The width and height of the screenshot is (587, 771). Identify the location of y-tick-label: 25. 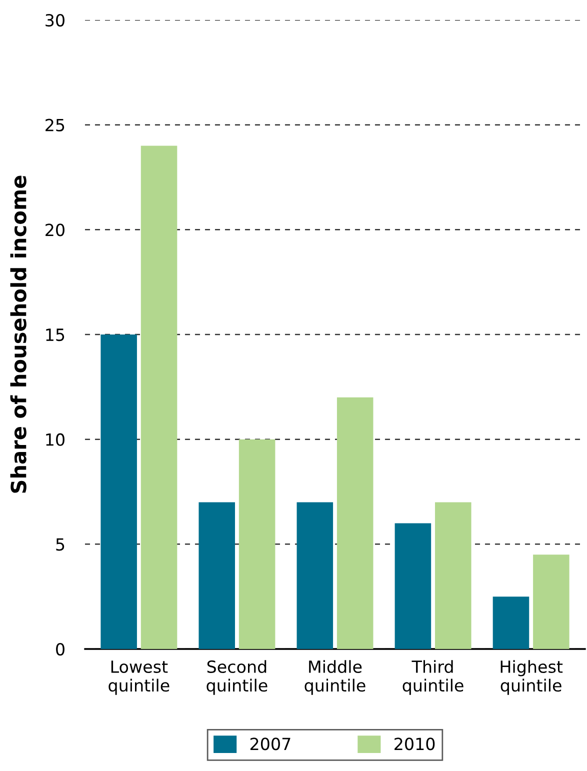
(55, 125).